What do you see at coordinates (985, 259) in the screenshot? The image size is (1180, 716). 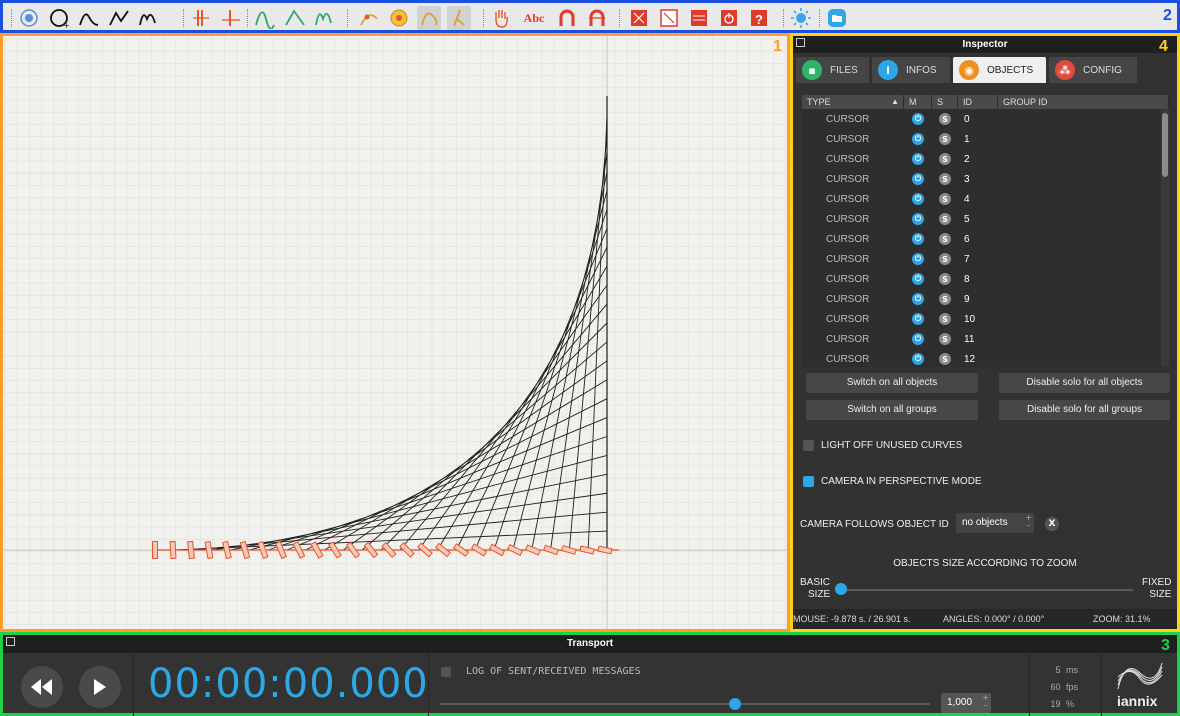 I see `table-row: CURSOR ⏻ S 7` at bounding box center [985, 259].